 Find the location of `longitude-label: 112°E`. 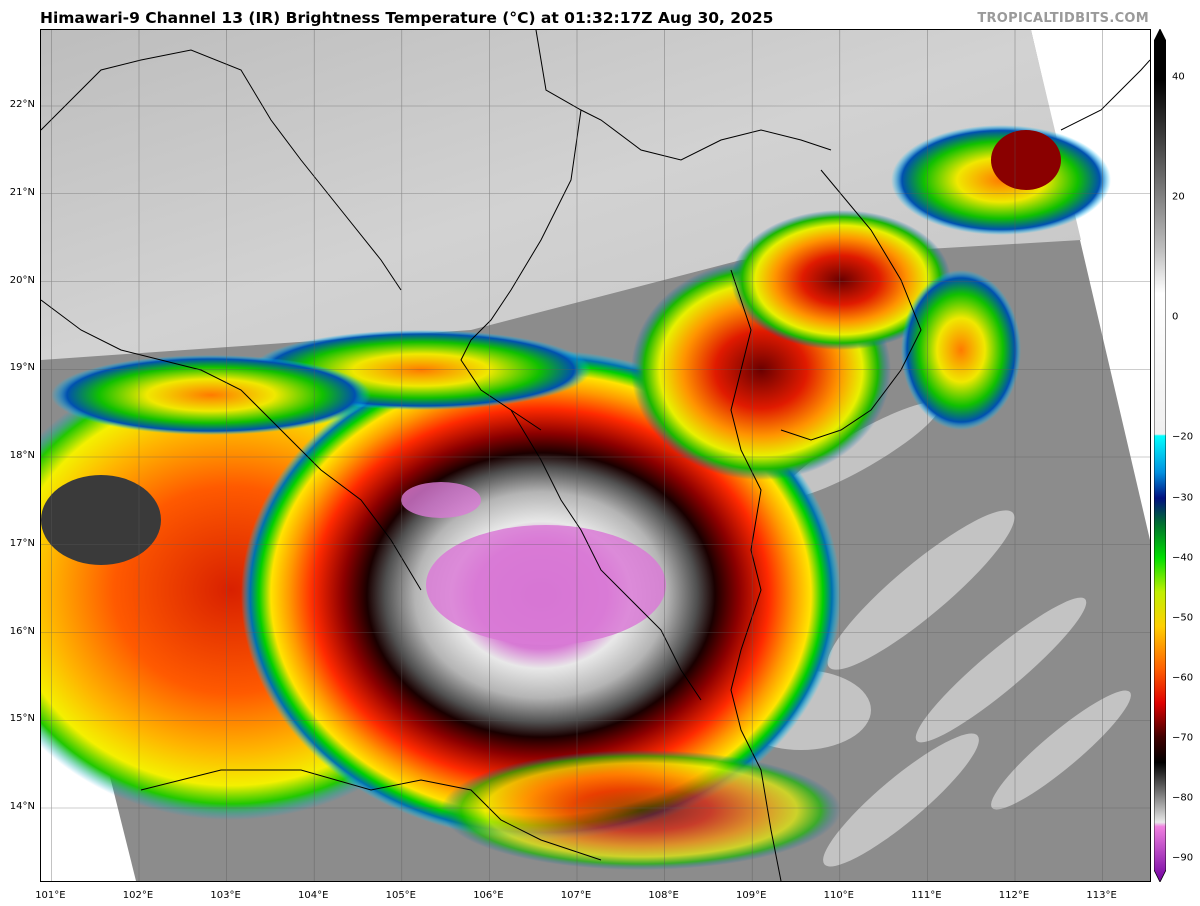

longitude-label: 112°E is located at coordinates (1014, 895).